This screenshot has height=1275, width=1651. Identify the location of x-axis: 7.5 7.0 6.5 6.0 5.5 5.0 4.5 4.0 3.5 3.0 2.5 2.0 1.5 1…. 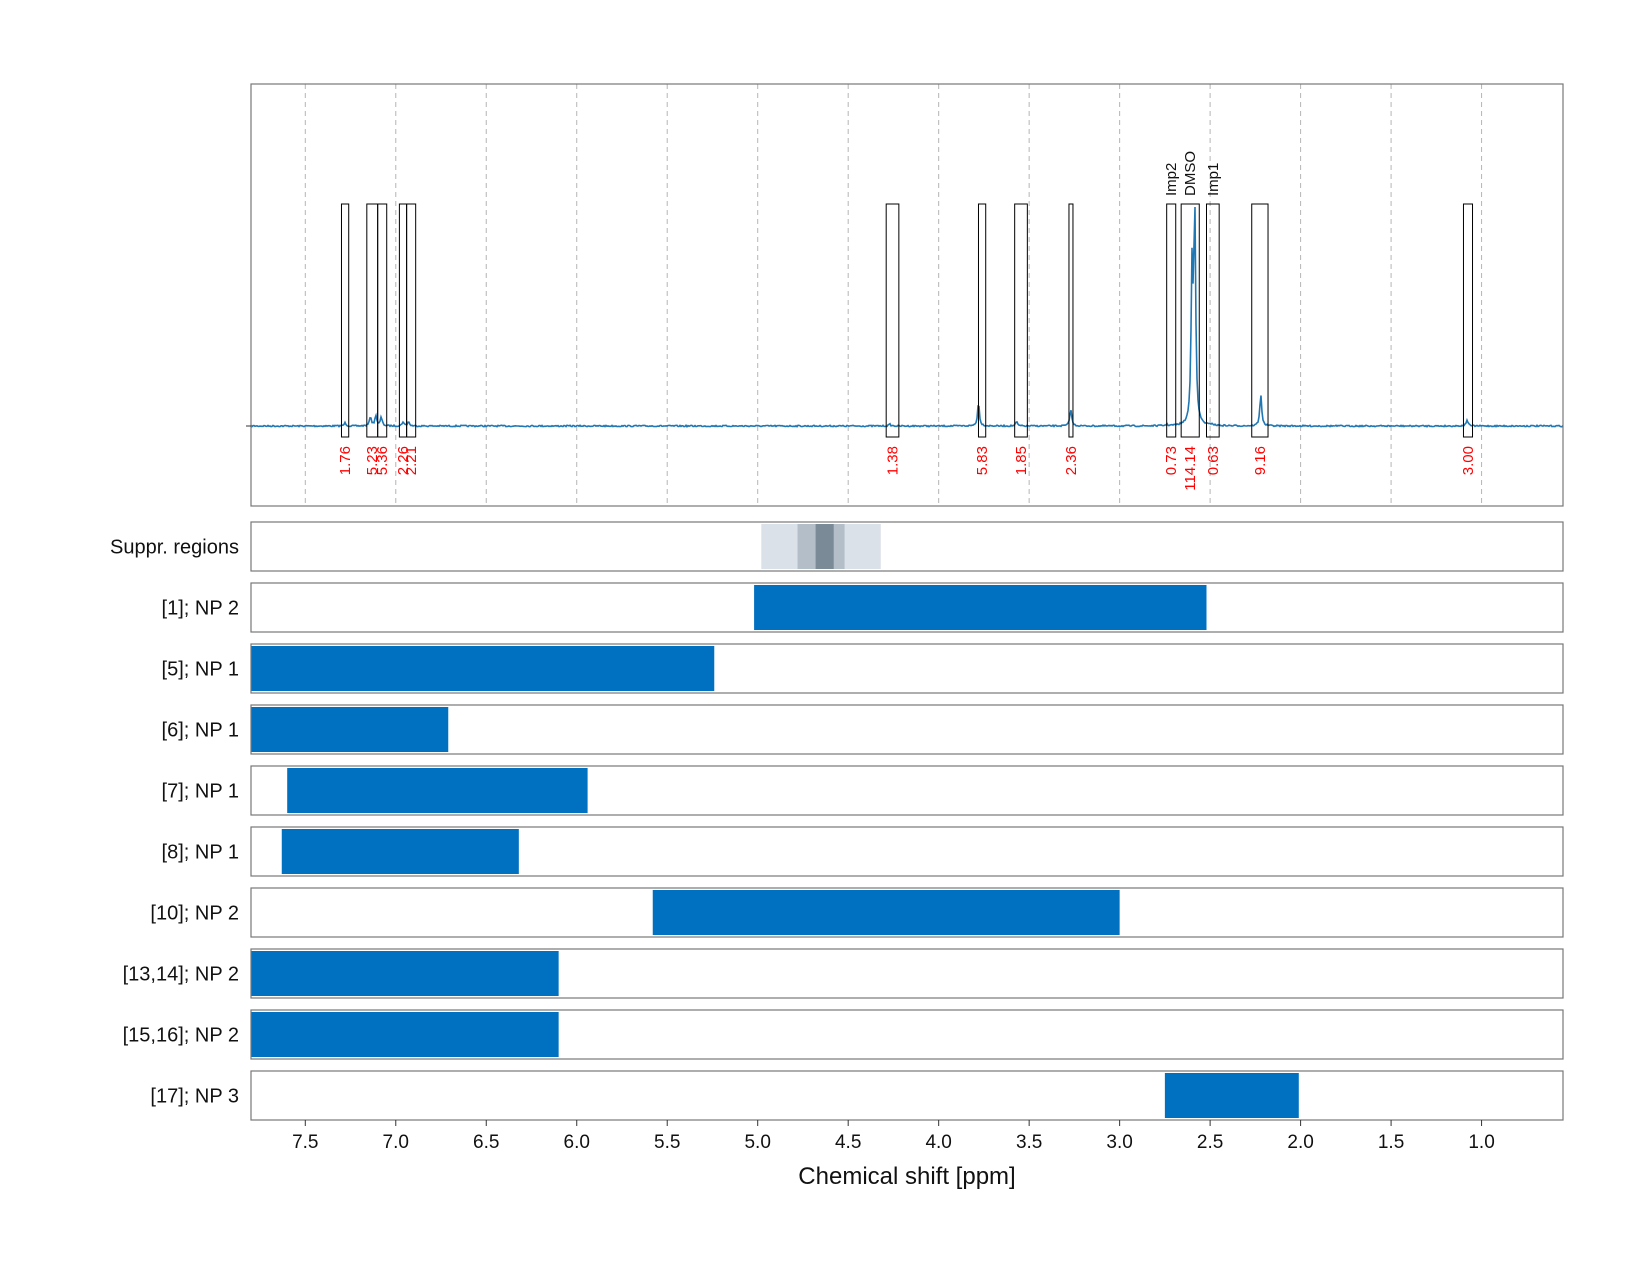
(893, 1136).